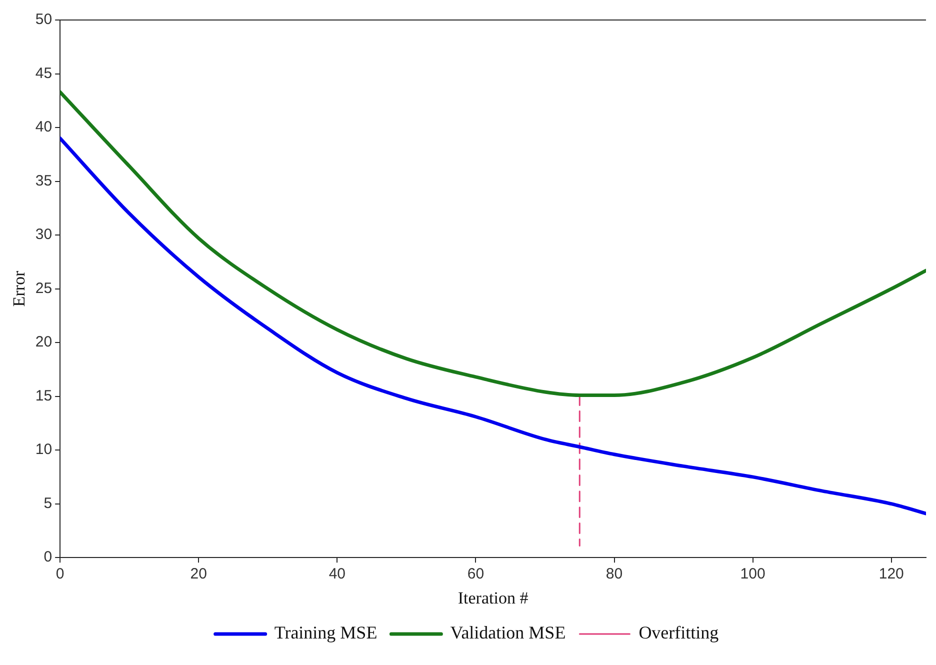 Image resolution: width=936 pixels, height=665 pixels. What do you see at coordinates (43, 19) in the screenshot?
I see `y-tick-label: 50` at bounding box center [43, 19].